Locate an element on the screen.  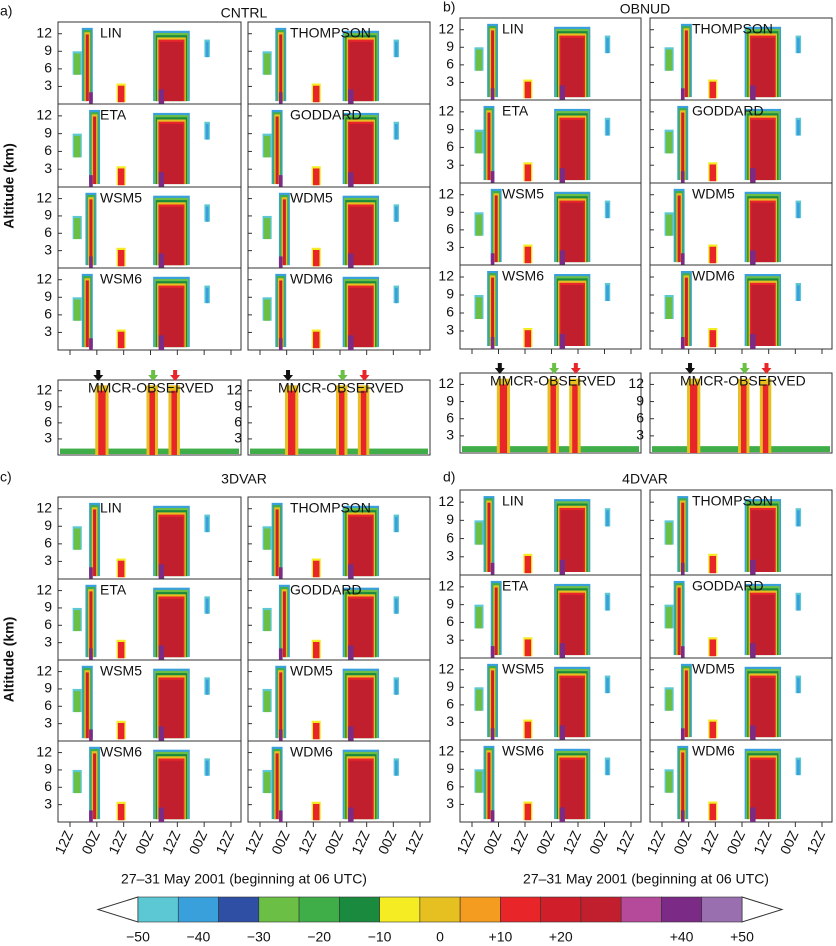
panel-name: WSM5 is located at coordinates (121, 198).